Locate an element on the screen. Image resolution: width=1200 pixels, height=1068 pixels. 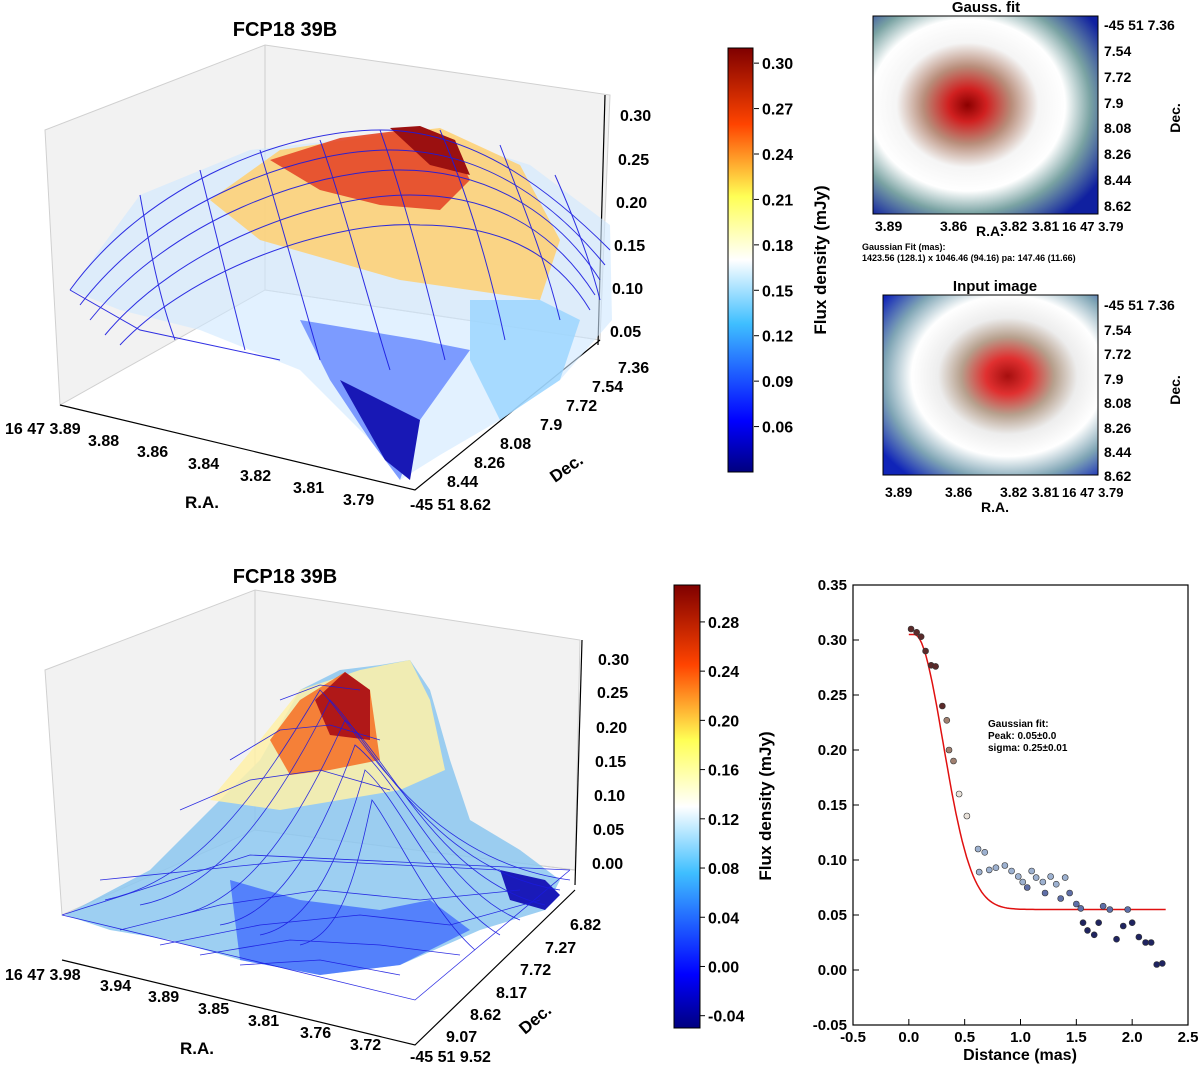
radial-legend-2: Peak: 0.05±0.0 is located at coordinates (1022, 736).